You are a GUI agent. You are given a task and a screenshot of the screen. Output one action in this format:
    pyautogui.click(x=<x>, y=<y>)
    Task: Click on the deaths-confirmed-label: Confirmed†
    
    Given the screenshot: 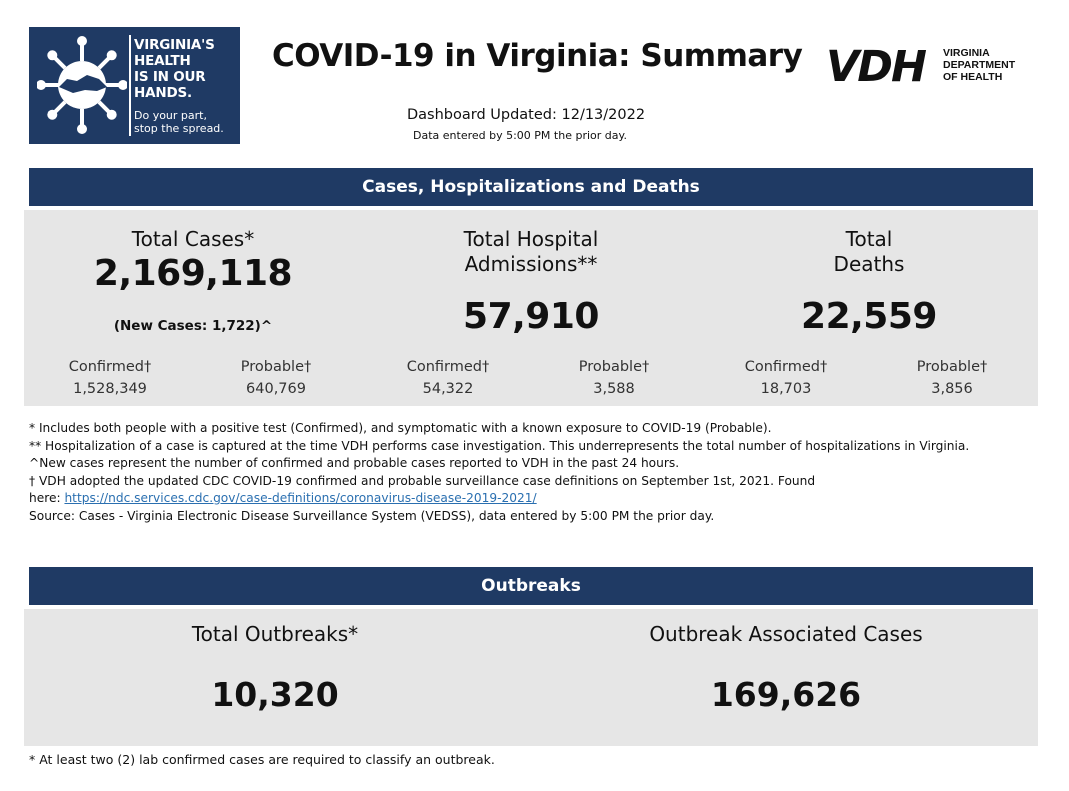 What is the action you would take?
    pyautogui.click(x=786, y=367)
    